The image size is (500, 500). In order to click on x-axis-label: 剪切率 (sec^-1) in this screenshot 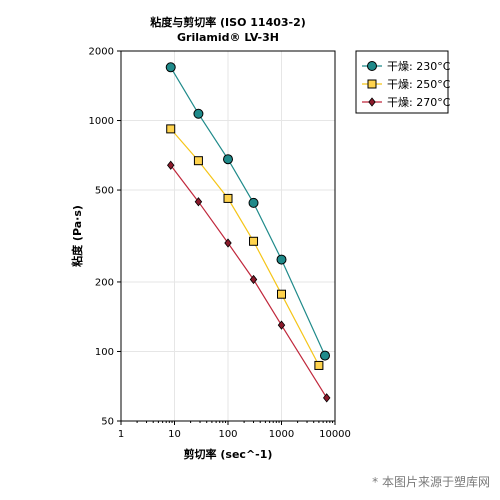, I will do `click(228, 454)`.